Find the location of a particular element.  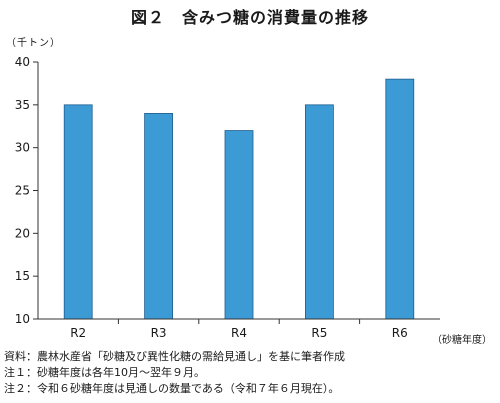

x-axis-unit-label: （砂糖年度） is located at coordinates (462, 340).